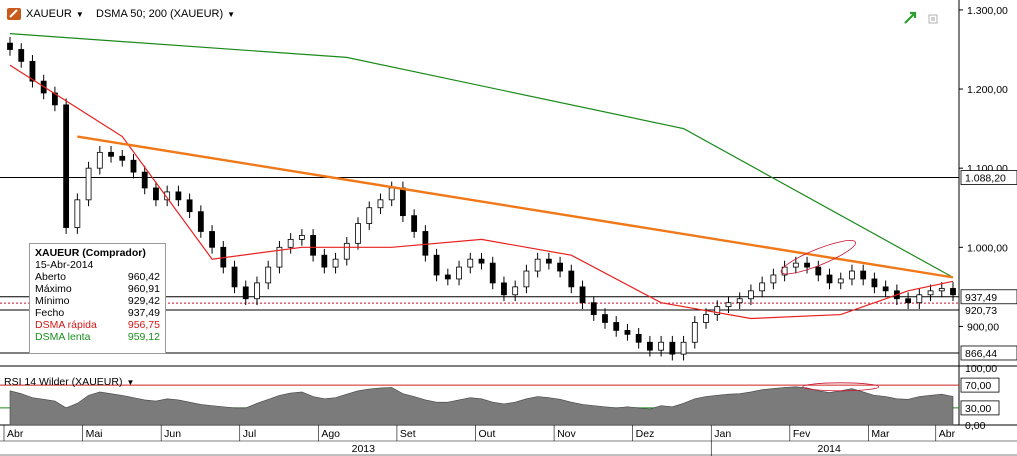 This screenshot has width=1017, height=456. What do you see at coordinates (53, 289) in the screenshot?
I see `info-row-label: Máximo` at bounding box center [53, 289].